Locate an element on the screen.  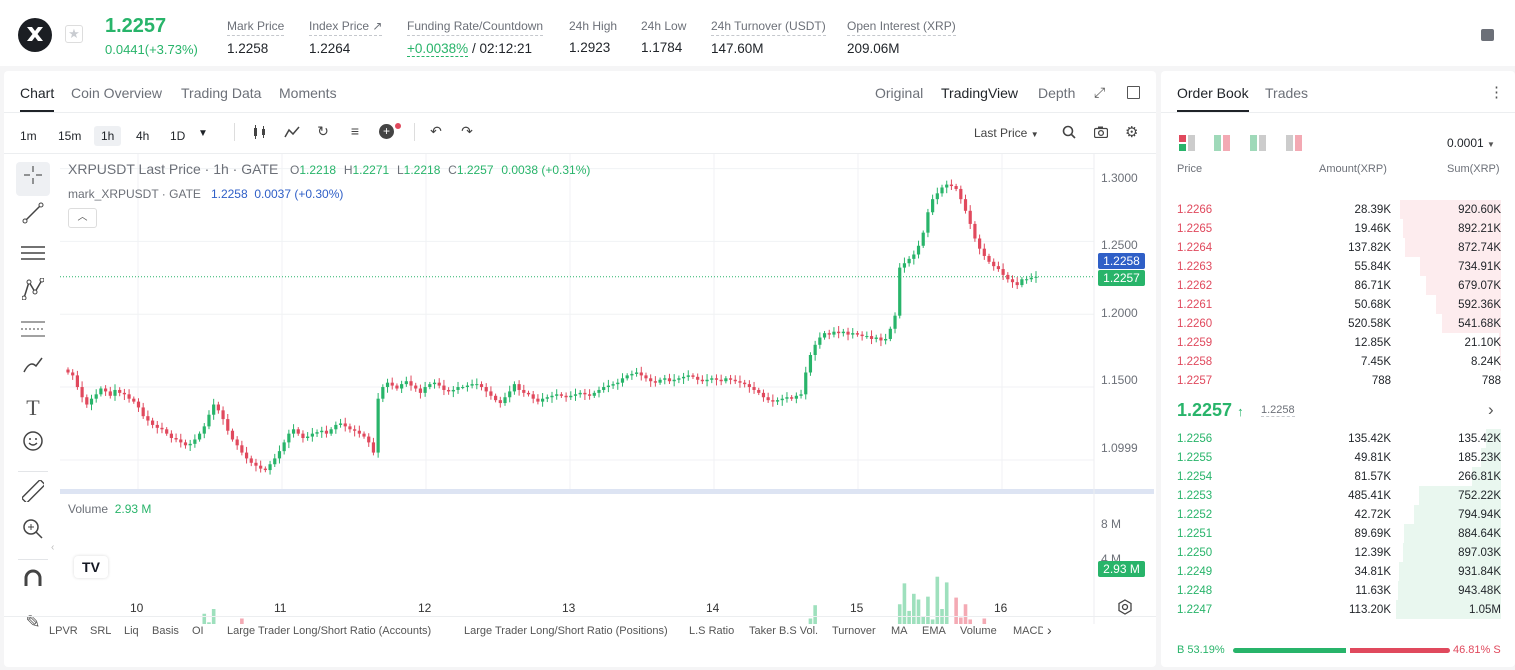
redo-icon: ↷ is located at coordinates (467, 131).